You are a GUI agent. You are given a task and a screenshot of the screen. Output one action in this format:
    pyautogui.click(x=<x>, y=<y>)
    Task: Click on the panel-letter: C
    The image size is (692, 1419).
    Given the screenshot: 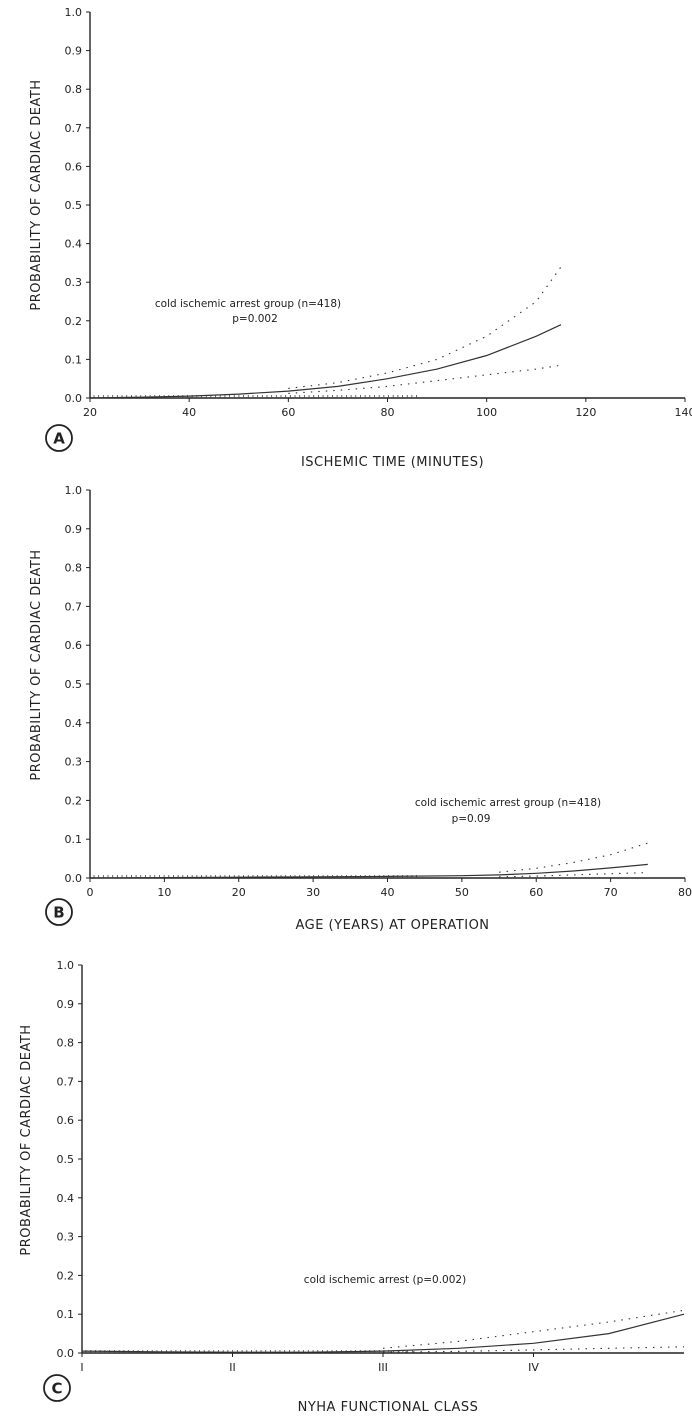 What is the action you would take?
    pyautogui.click(x=56, y=1389)
    